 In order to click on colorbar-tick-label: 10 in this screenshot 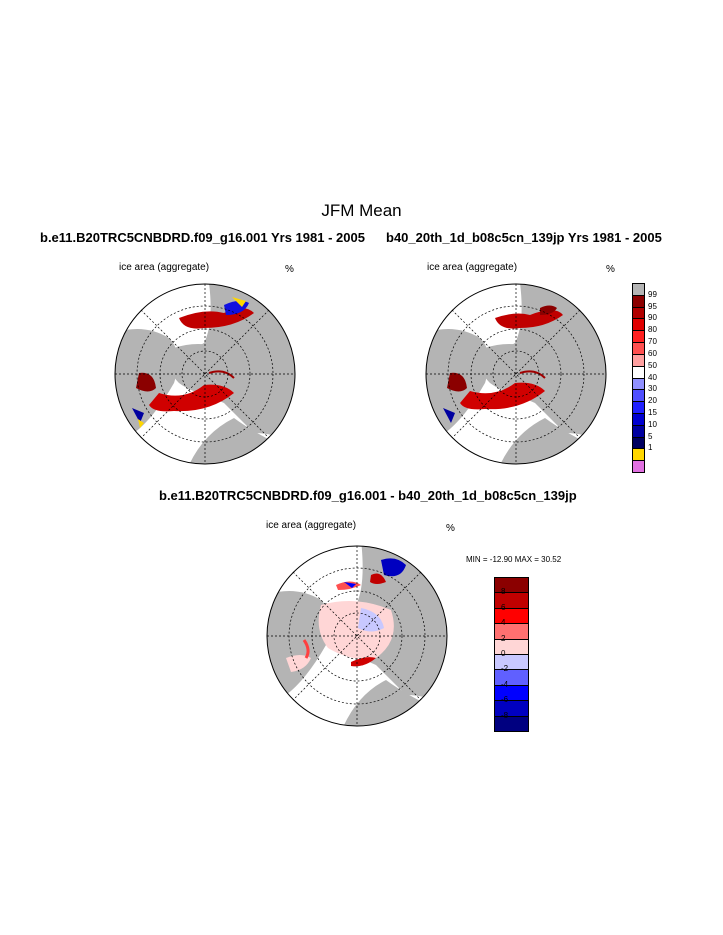, I will do `click(652, 424)`.